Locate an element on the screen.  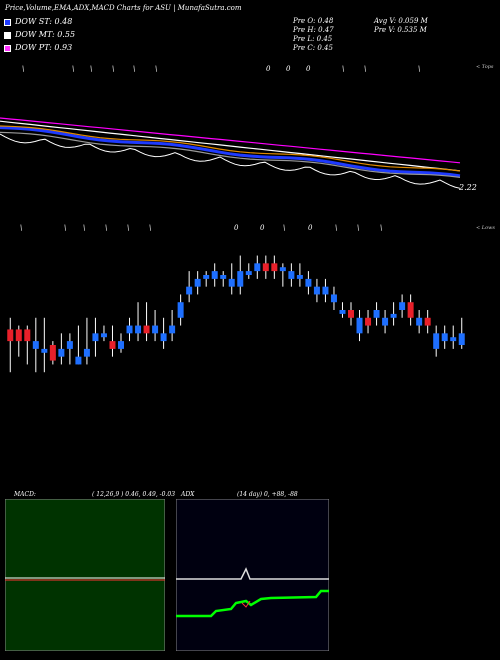
prev-open: Pre O: 0.48 is located at coordinates (313, 21).